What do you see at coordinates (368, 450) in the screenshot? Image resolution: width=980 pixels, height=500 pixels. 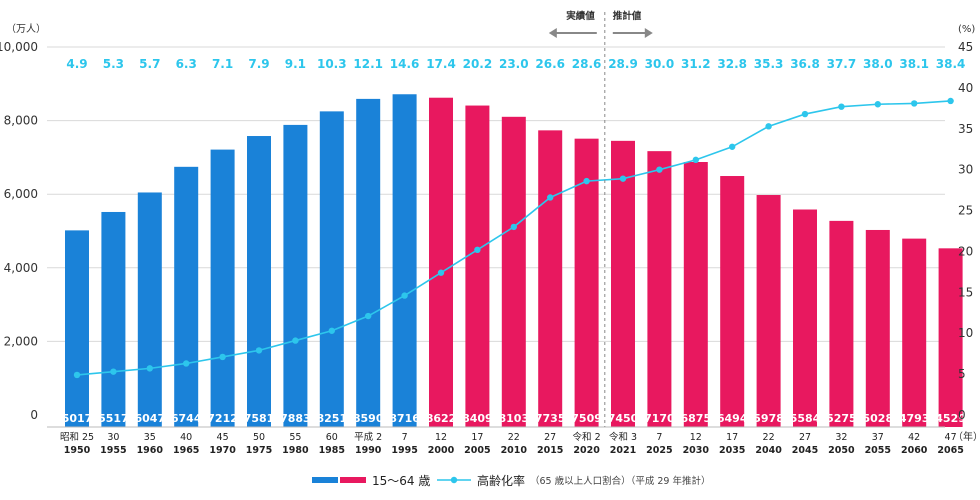 I see `x-year-label: 1990` at bounding box center [368, 450].